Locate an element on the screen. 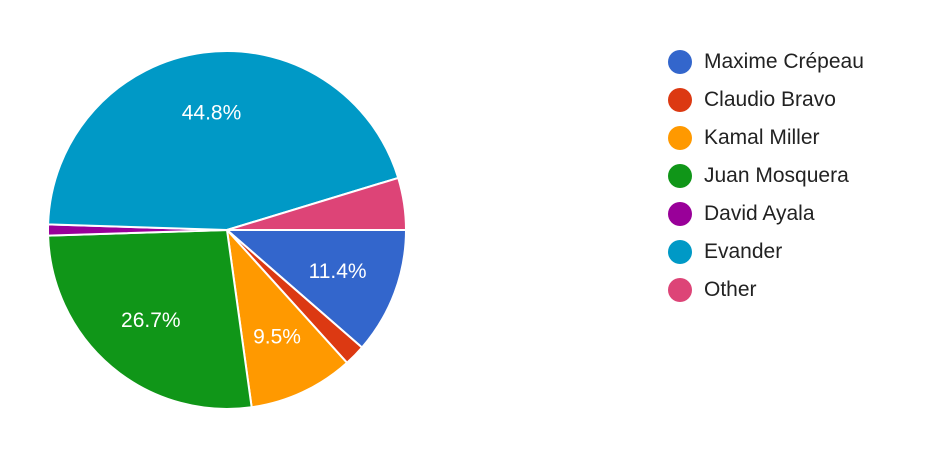 Image resolution: width=931 pixels, height=460 pixels. slice-label-juan-mosquera: 26.7% is located at coordinates (151, 320).